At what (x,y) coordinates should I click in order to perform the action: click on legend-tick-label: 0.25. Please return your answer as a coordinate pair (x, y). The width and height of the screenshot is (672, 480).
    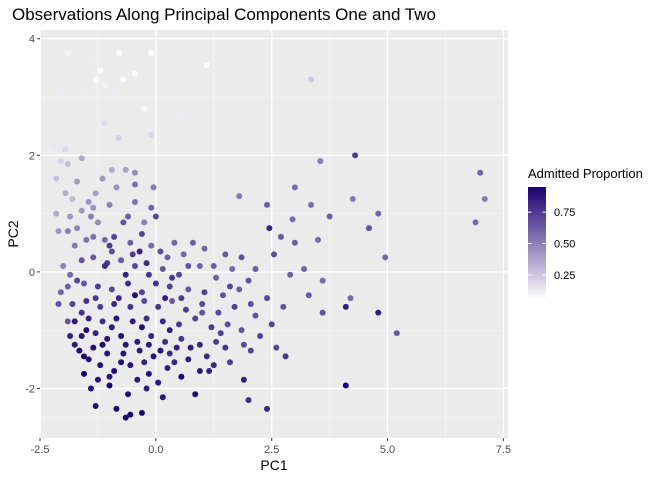
    Looking at the image, I should click on (564, 276).